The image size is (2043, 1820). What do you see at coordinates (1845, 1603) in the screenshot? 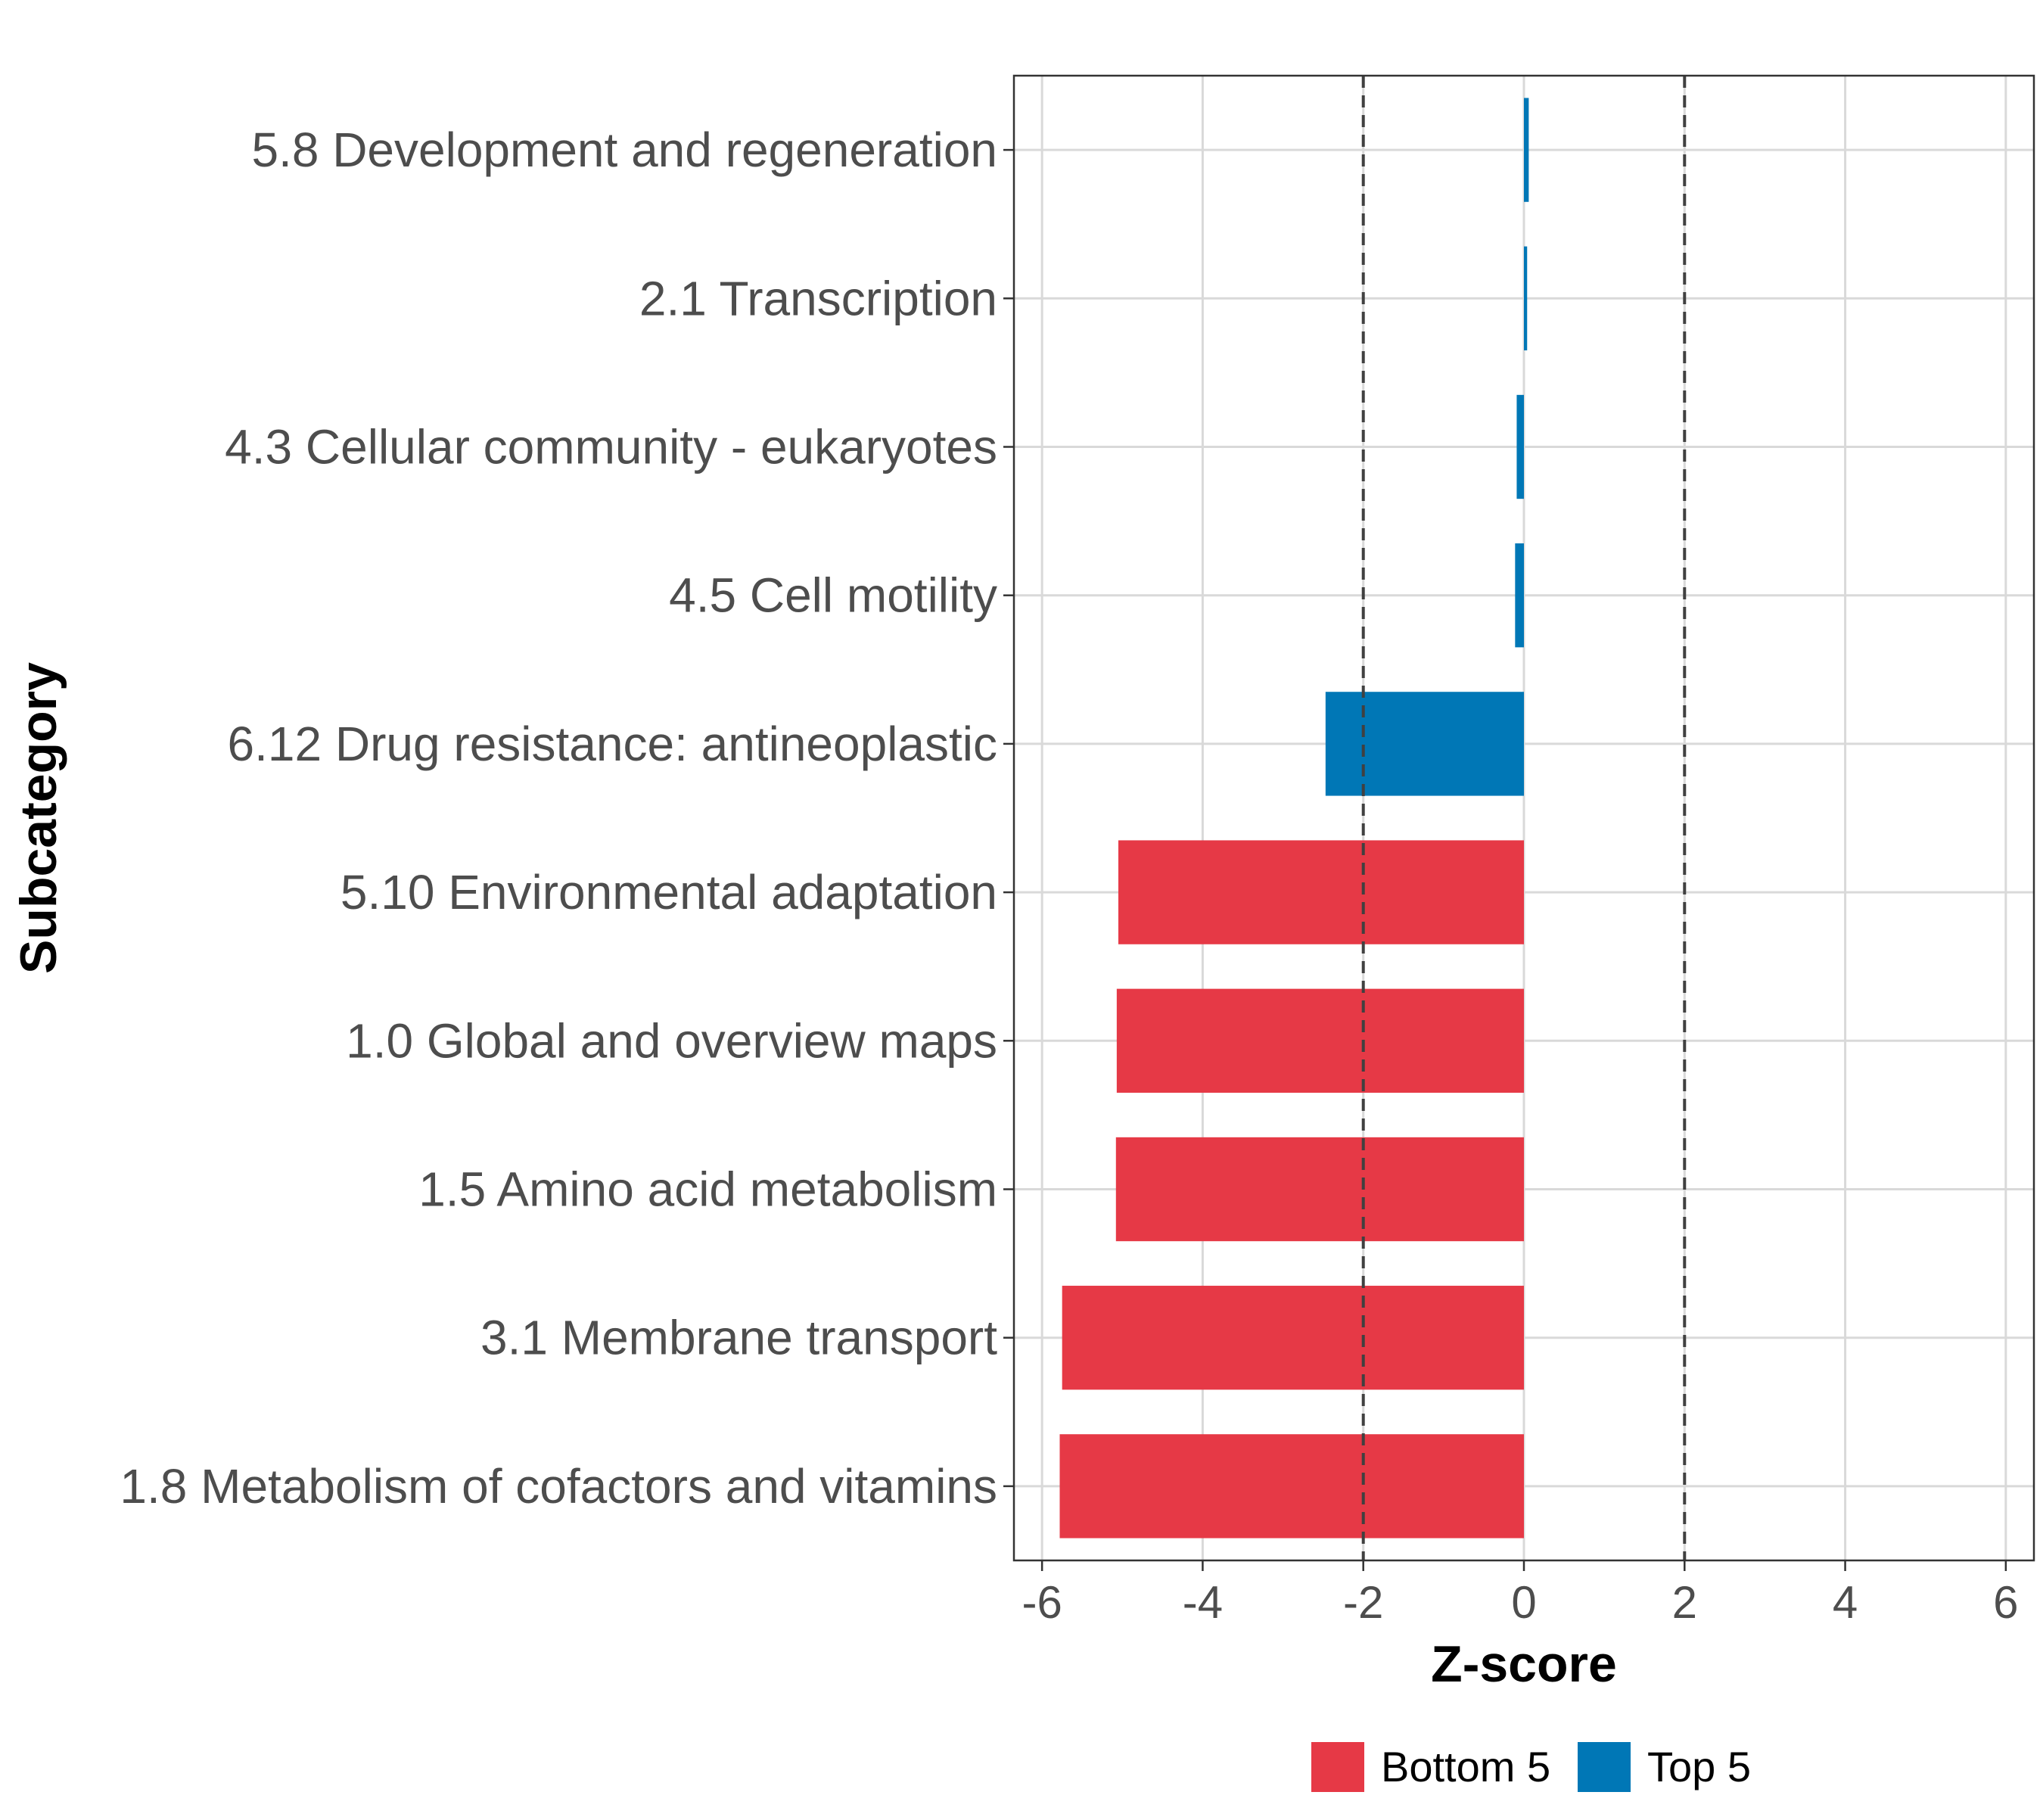
I see `x-tick-label: 4` at bounding box center [1845, 1603].